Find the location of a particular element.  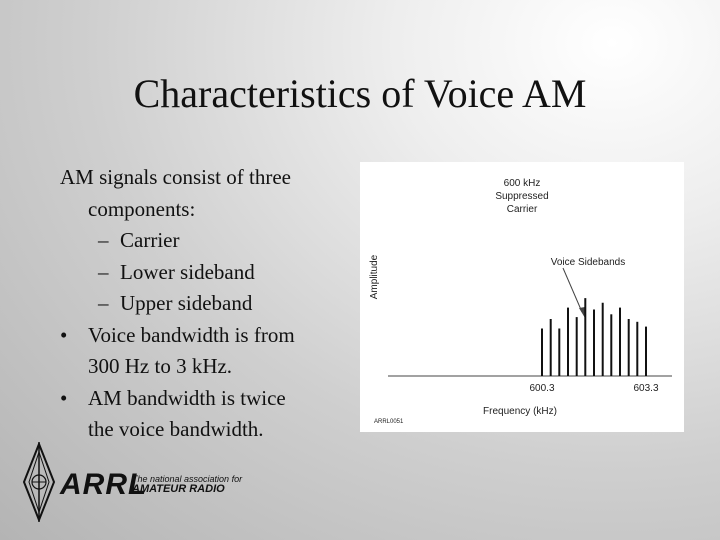

bullet-am-bandwidth-continued: the voice bandwidth. is located at coordinates (176, 429).